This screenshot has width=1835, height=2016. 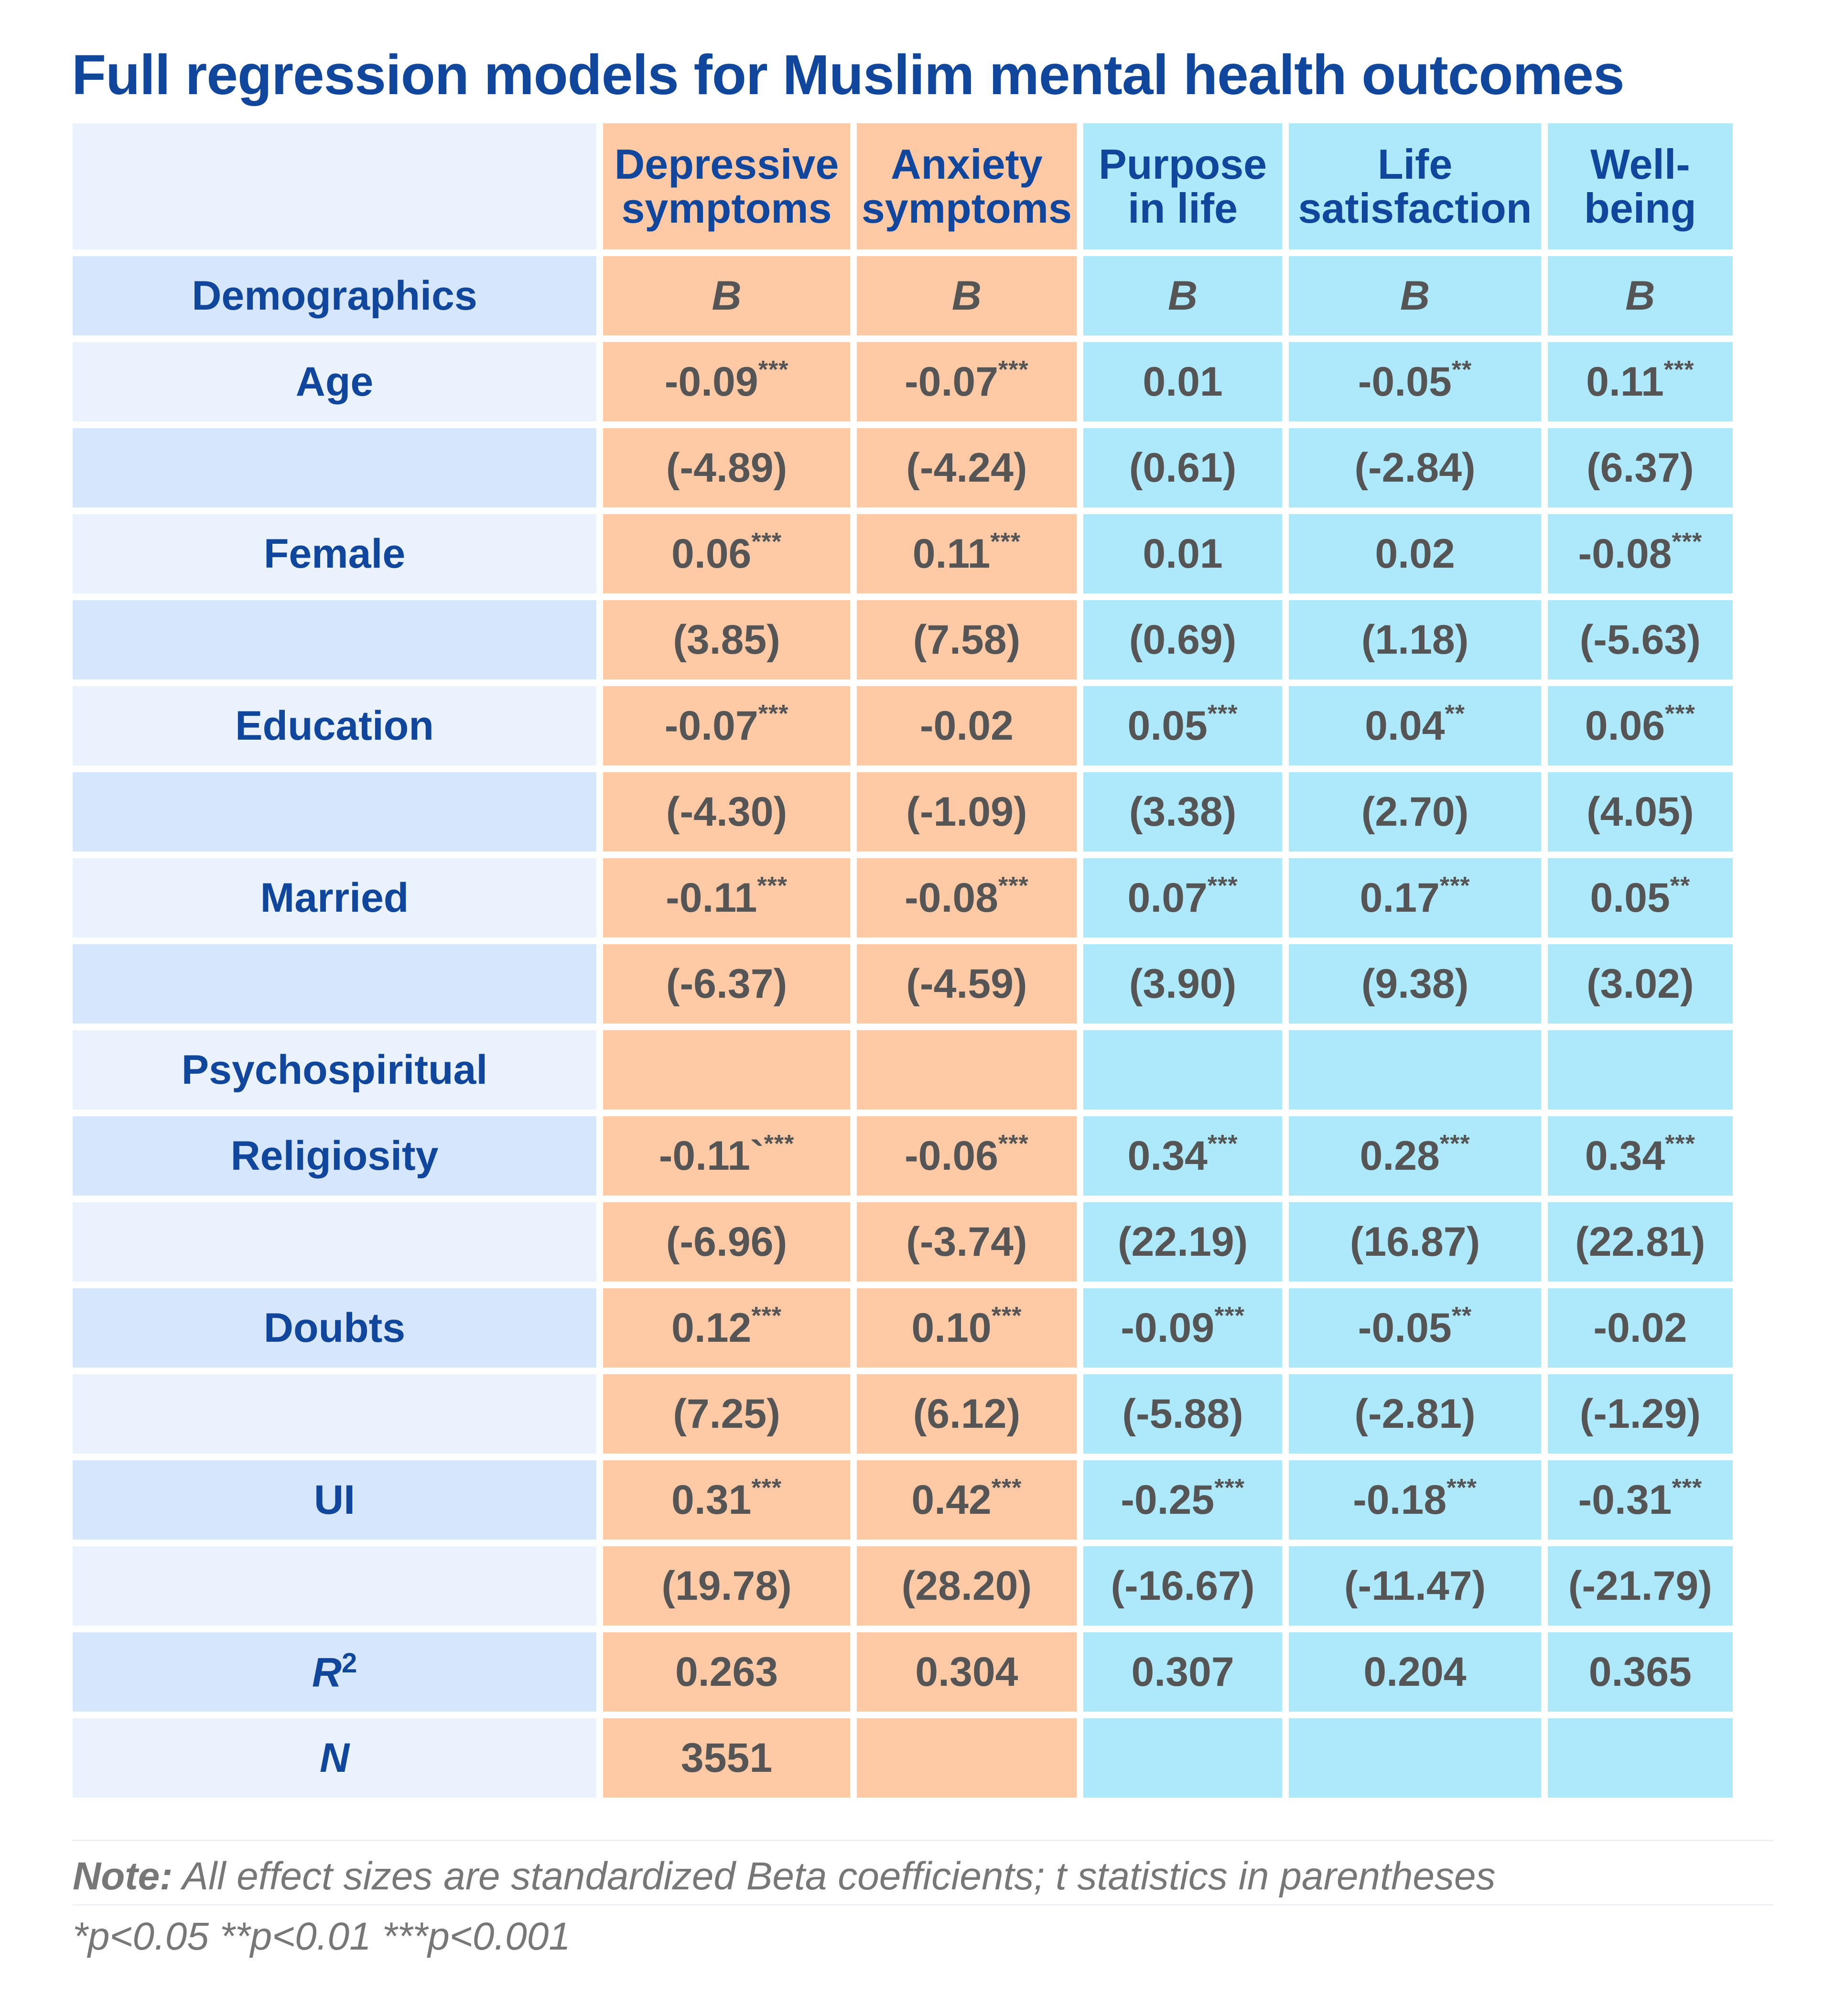 What do you see at coordinates (903, 1758) in the screenshot?
I see `row-n: N 3551` at bounding box center [903, 1758].